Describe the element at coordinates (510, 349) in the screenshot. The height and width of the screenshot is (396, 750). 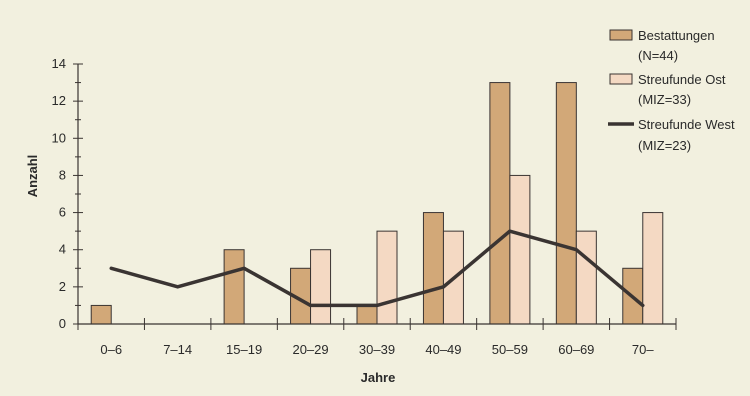
I see `x-tick-label-6: 50–59` at that location.